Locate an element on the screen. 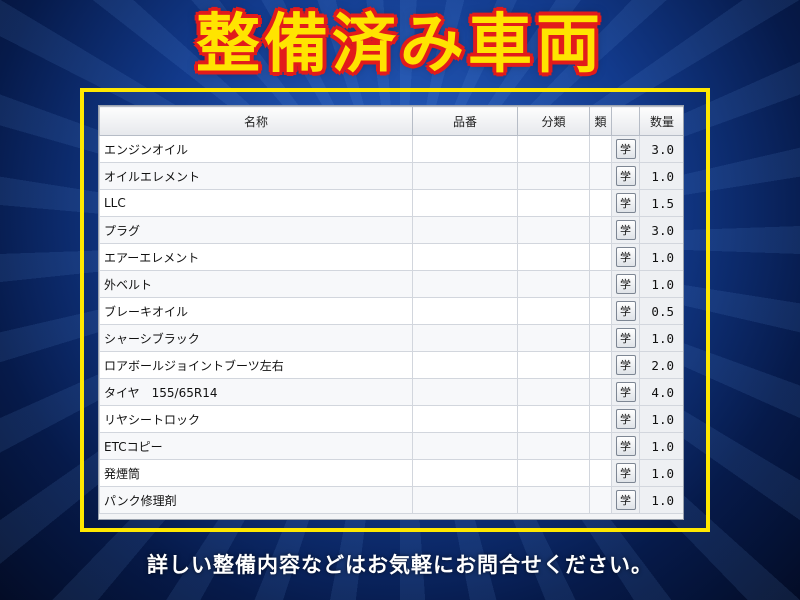 This screenshot has width=800, height=600. cell-name: オイルエレメント is located at coordinates (256, 176).